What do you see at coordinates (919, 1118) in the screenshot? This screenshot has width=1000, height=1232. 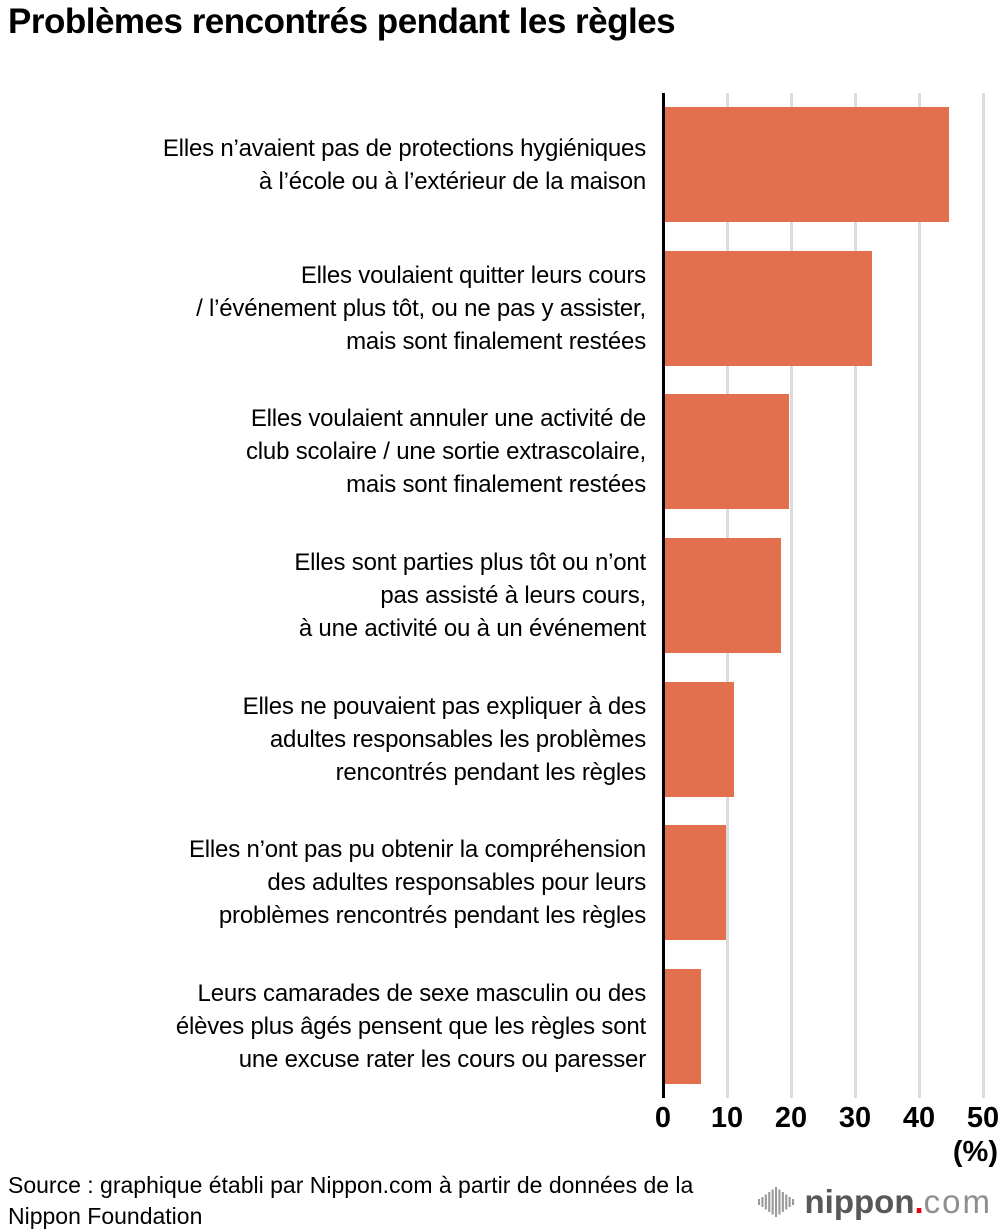 I see `x-tick-40: 40` at bounding box center [919, 1118].